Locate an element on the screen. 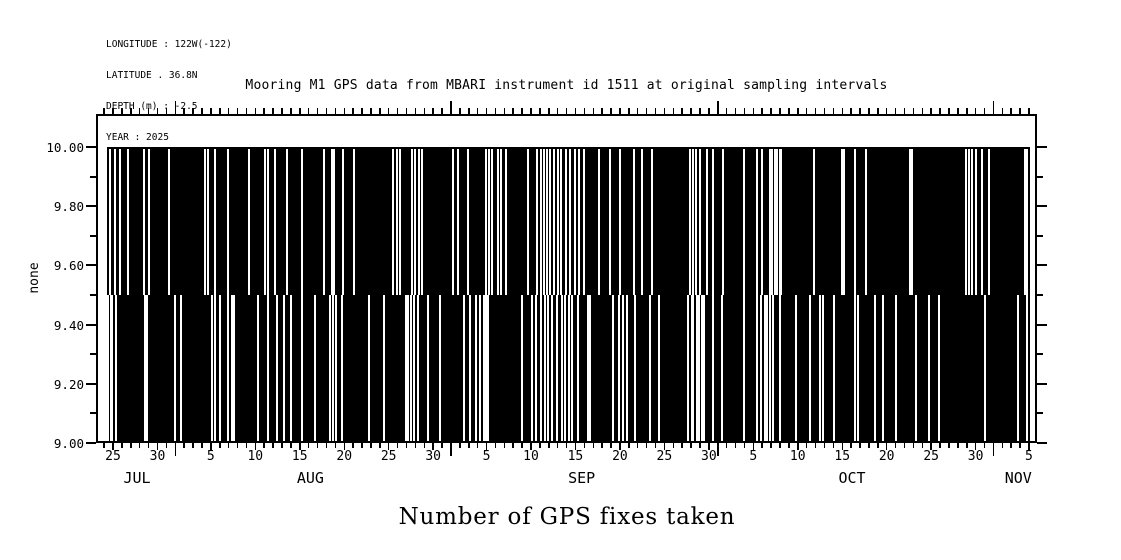 This screenshot has height=560, width=1121. metadata-depth: DEPTH (m) : -2.5 is located at coordinates (152, 107).